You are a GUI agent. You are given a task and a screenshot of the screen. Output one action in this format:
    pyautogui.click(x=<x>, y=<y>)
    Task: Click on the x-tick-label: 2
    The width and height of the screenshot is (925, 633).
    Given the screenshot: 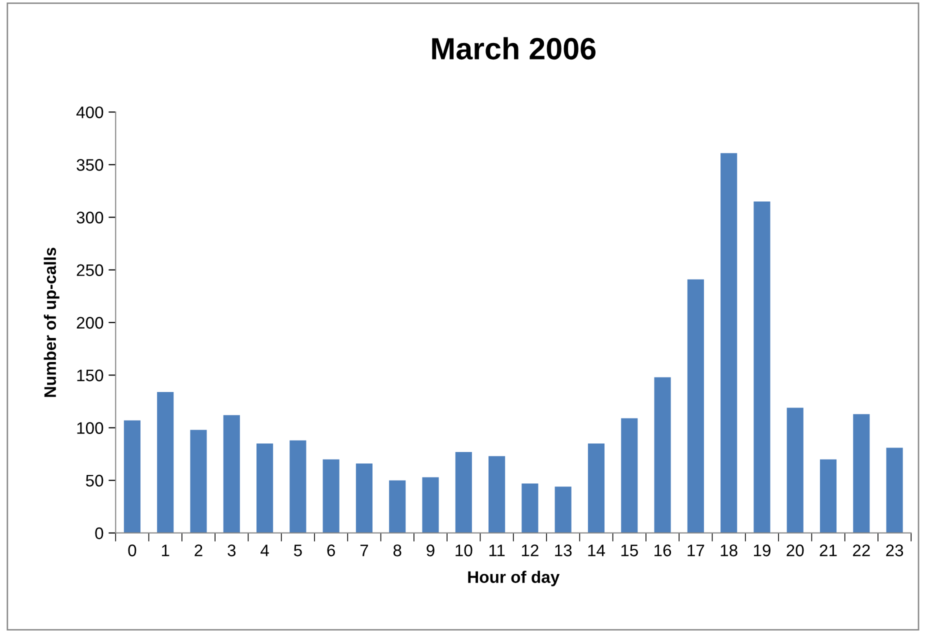 What is the action you would take?
    pyautogui.click(x=198, y=550)
    